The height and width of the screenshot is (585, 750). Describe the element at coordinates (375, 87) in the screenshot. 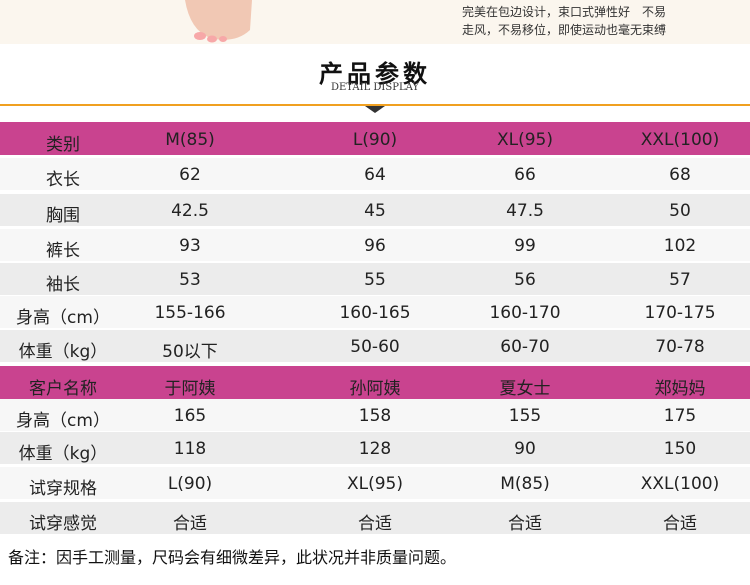

I see `section-subtitle: DETAIL DISPLAY` at that location.